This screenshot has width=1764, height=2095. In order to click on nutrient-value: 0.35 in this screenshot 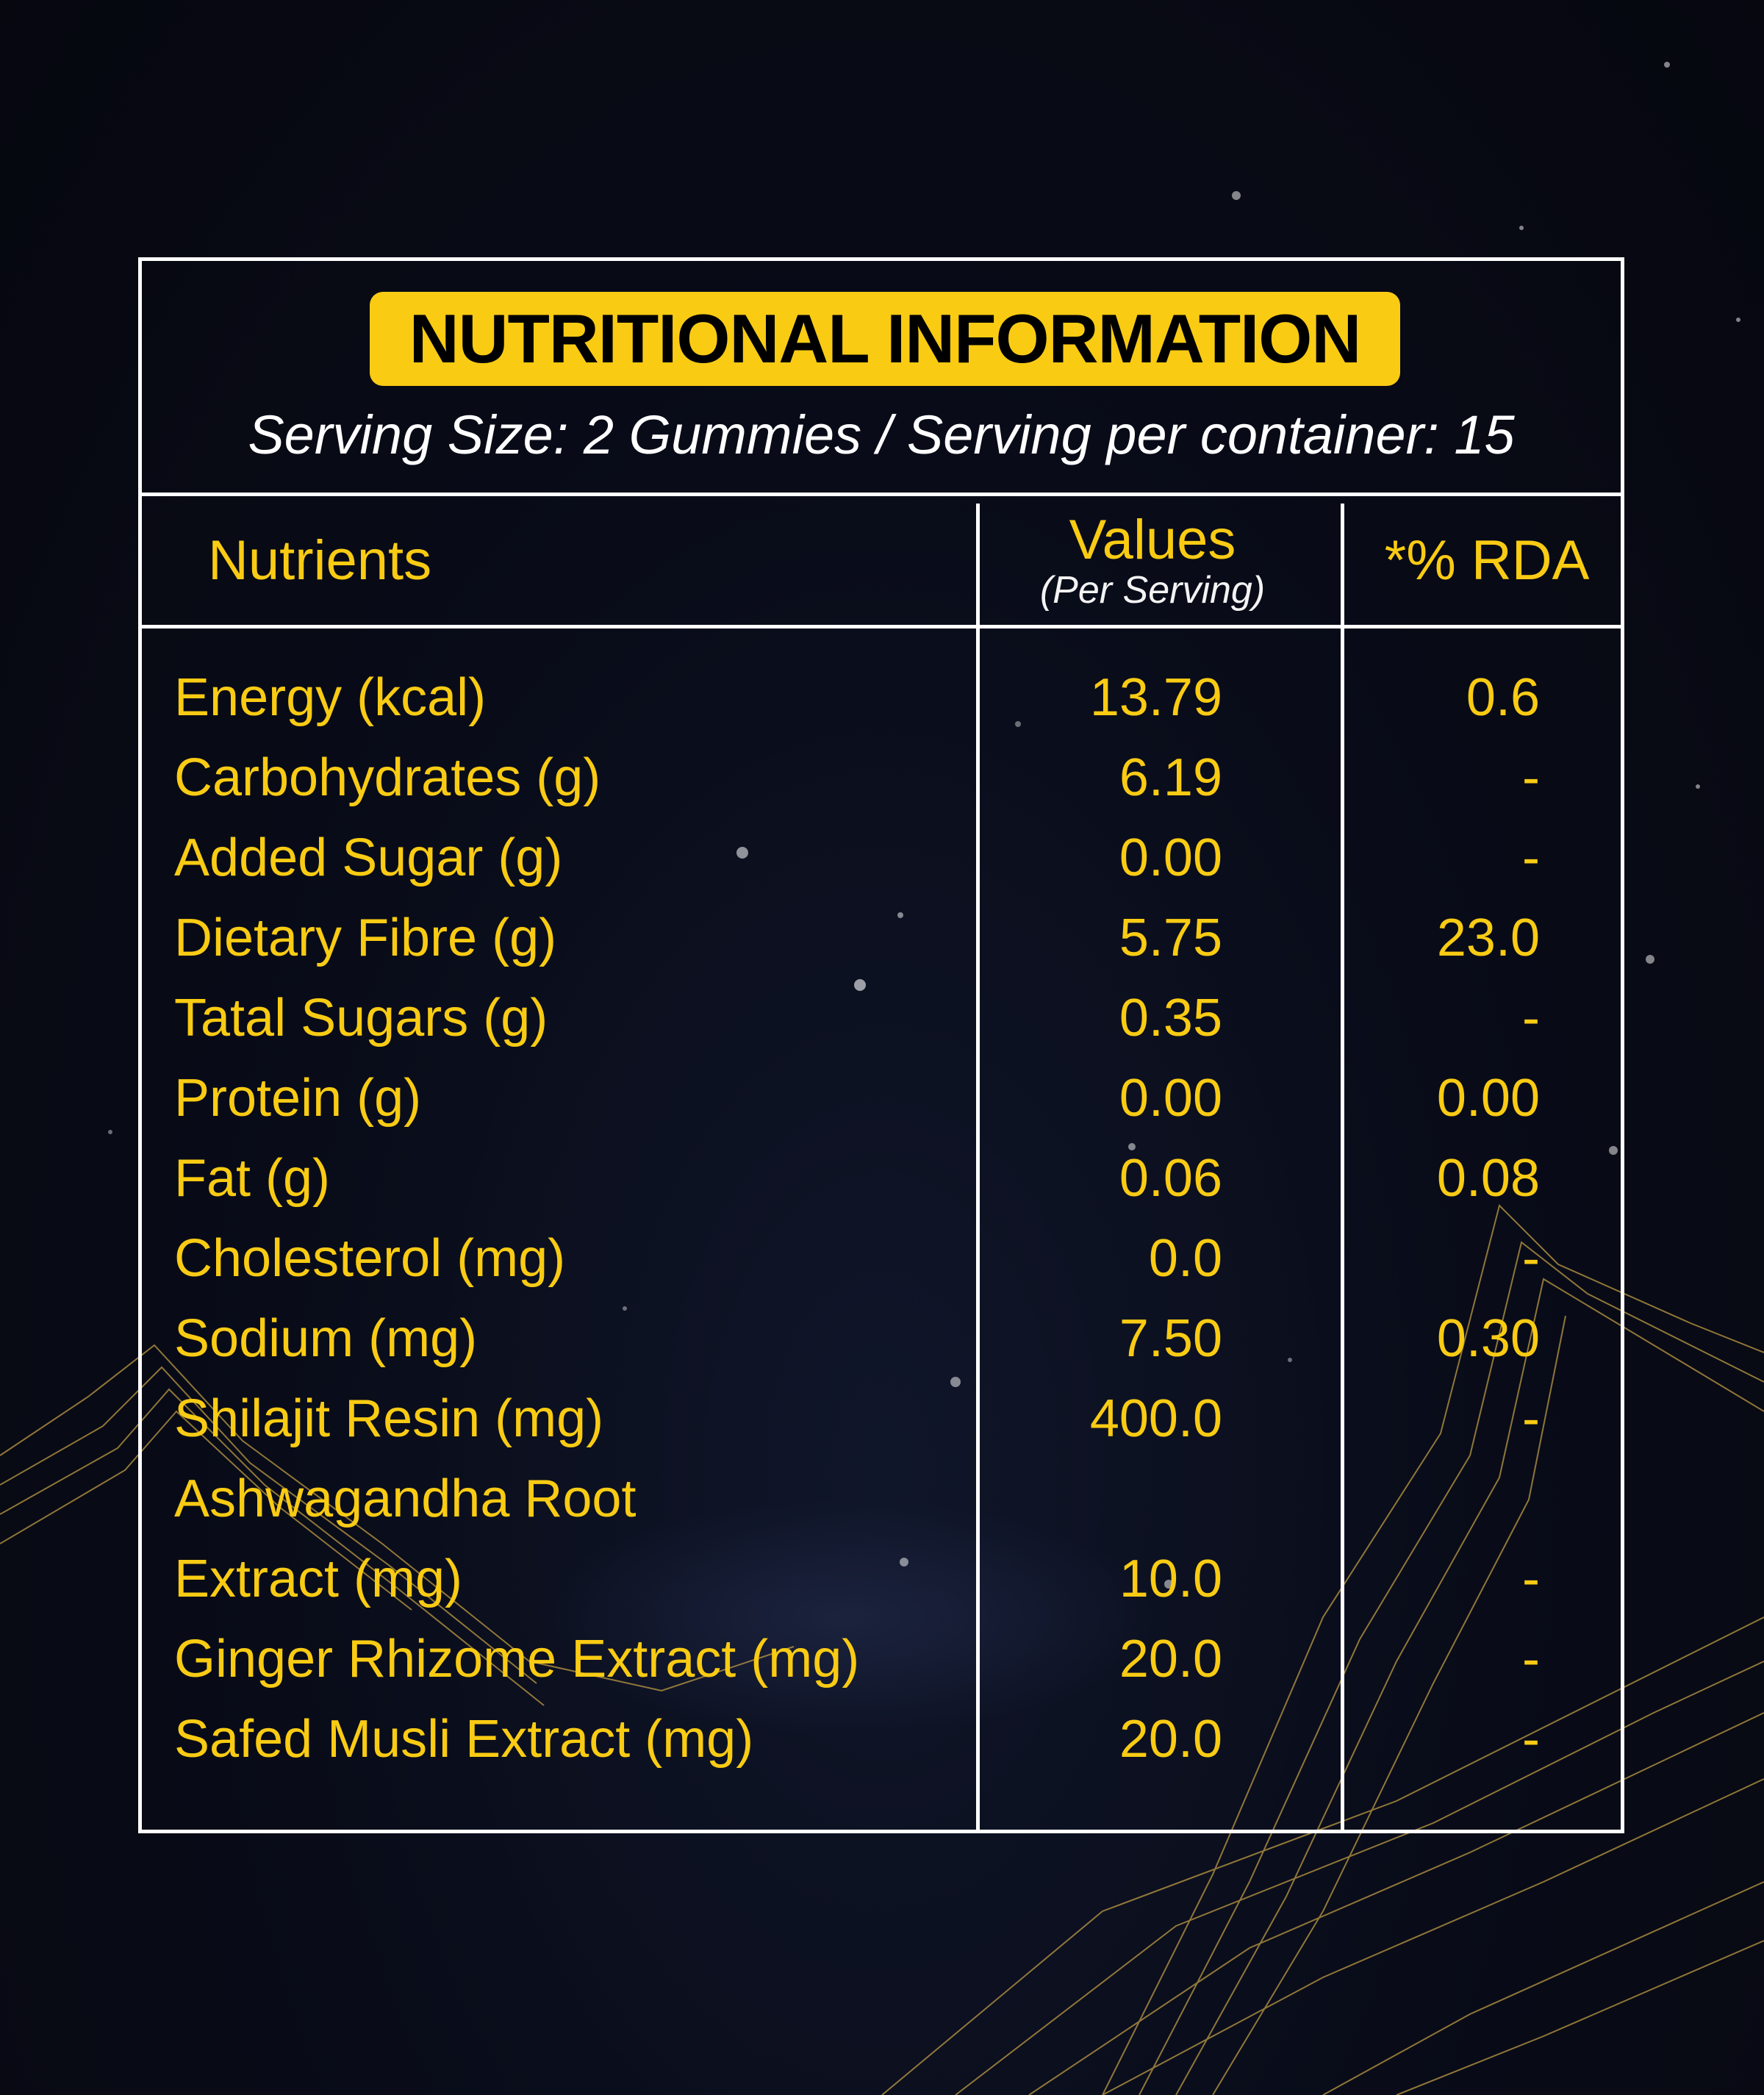, I will do `click(1170, 1018)`.